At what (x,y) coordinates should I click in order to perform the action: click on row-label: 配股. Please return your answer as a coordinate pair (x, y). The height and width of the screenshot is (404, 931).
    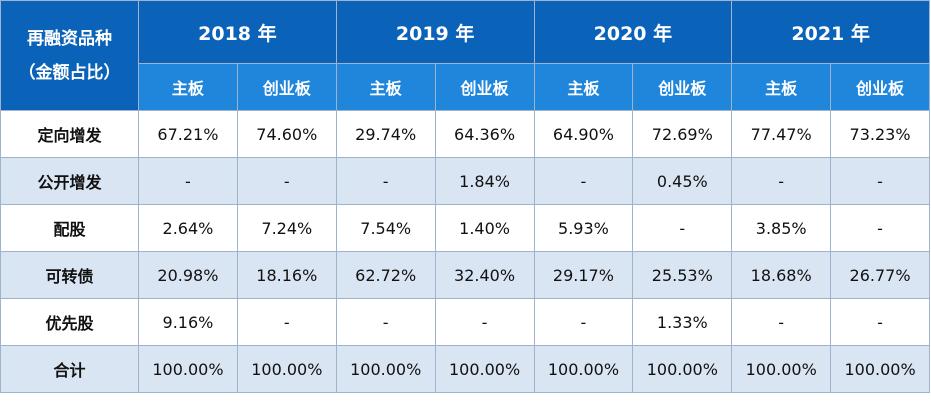
    Looking at the image, I should click on (69, 228).